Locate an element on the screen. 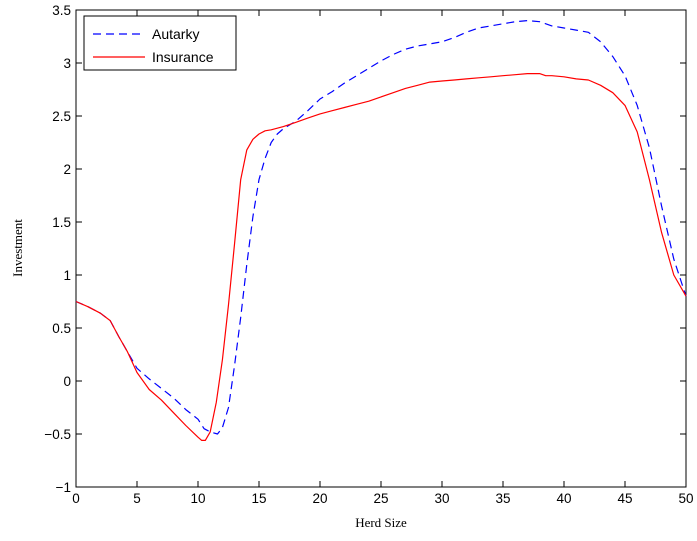 Image resolution: width=697 pixels, height=541 pixels. y-tick-label: 3 is located at coordinates (67, 63).